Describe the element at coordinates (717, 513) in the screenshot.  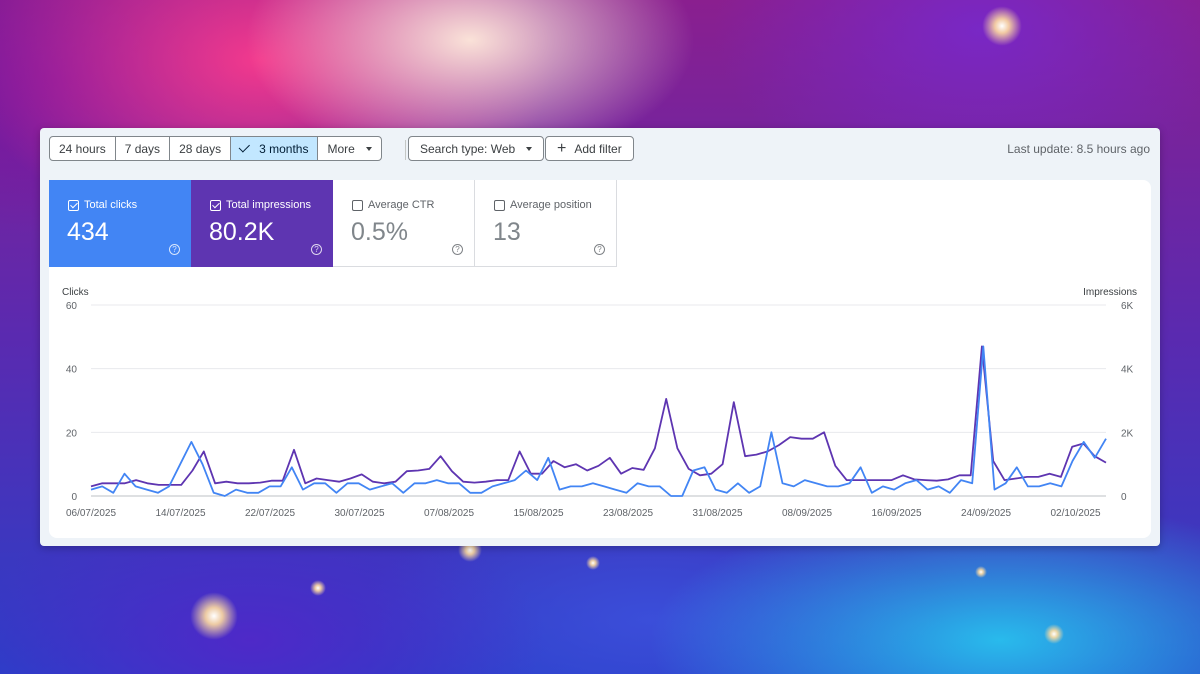
I see `x-tick-label: 31/08/2025` at that location.